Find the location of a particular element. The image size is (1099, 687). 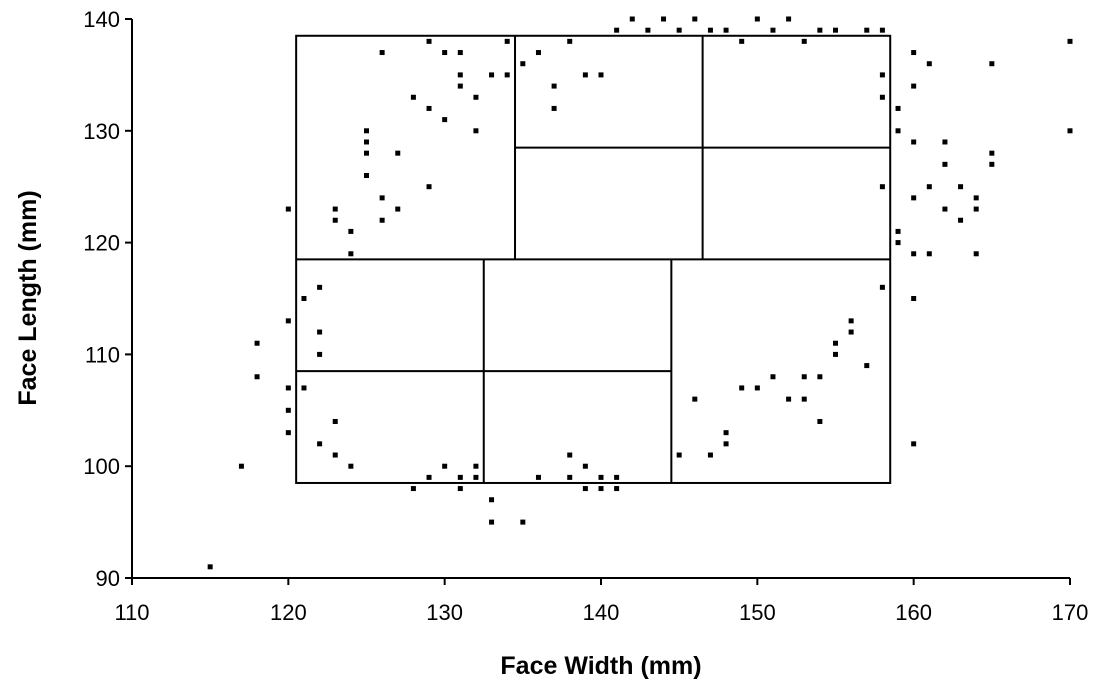

y-axis-title: Face Length (mm) is located at coordinates (28, 297).